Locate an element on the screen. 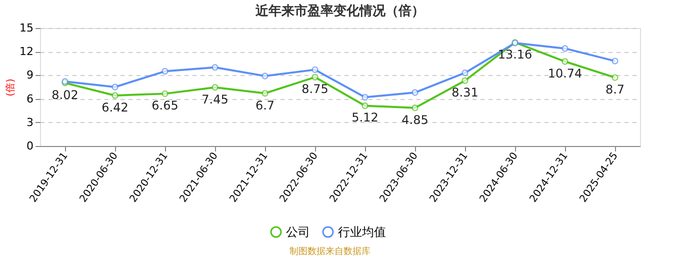  legend-label: 公司 is located at coordinates (298, 232).